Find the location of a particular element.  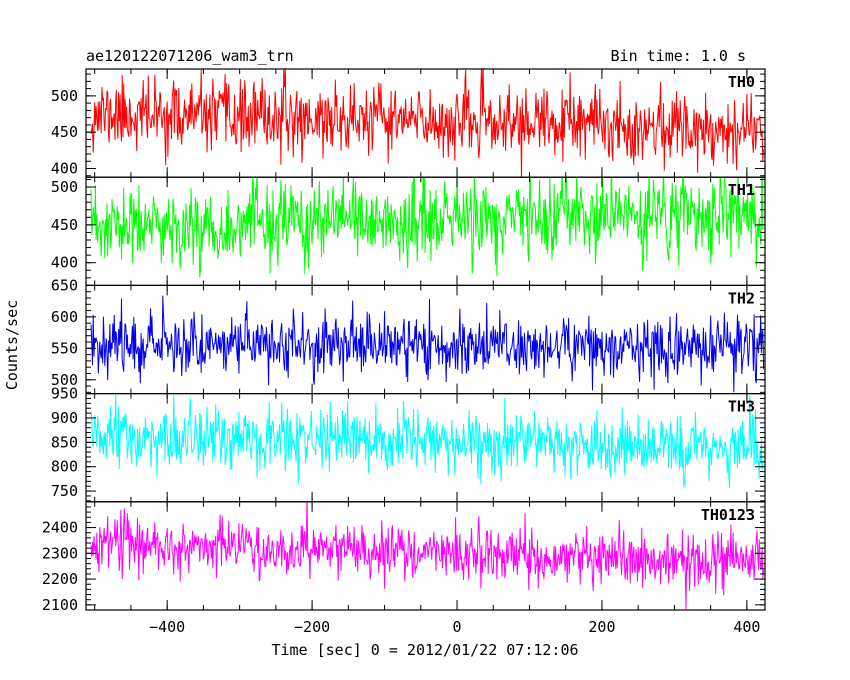

series-line-th3 is located at coordinates (427, 441).